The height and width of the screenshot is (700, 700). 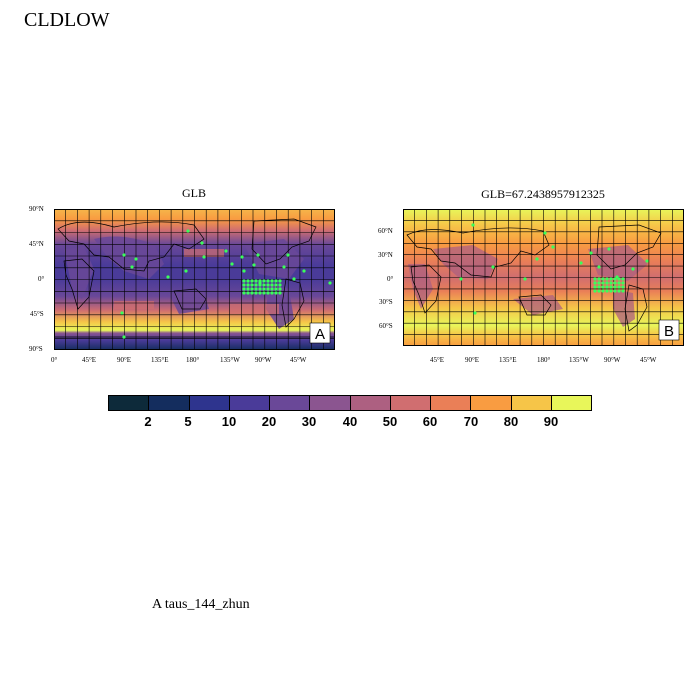 I want to click on page-title: CLDLOW, so click(x=67, y=20).